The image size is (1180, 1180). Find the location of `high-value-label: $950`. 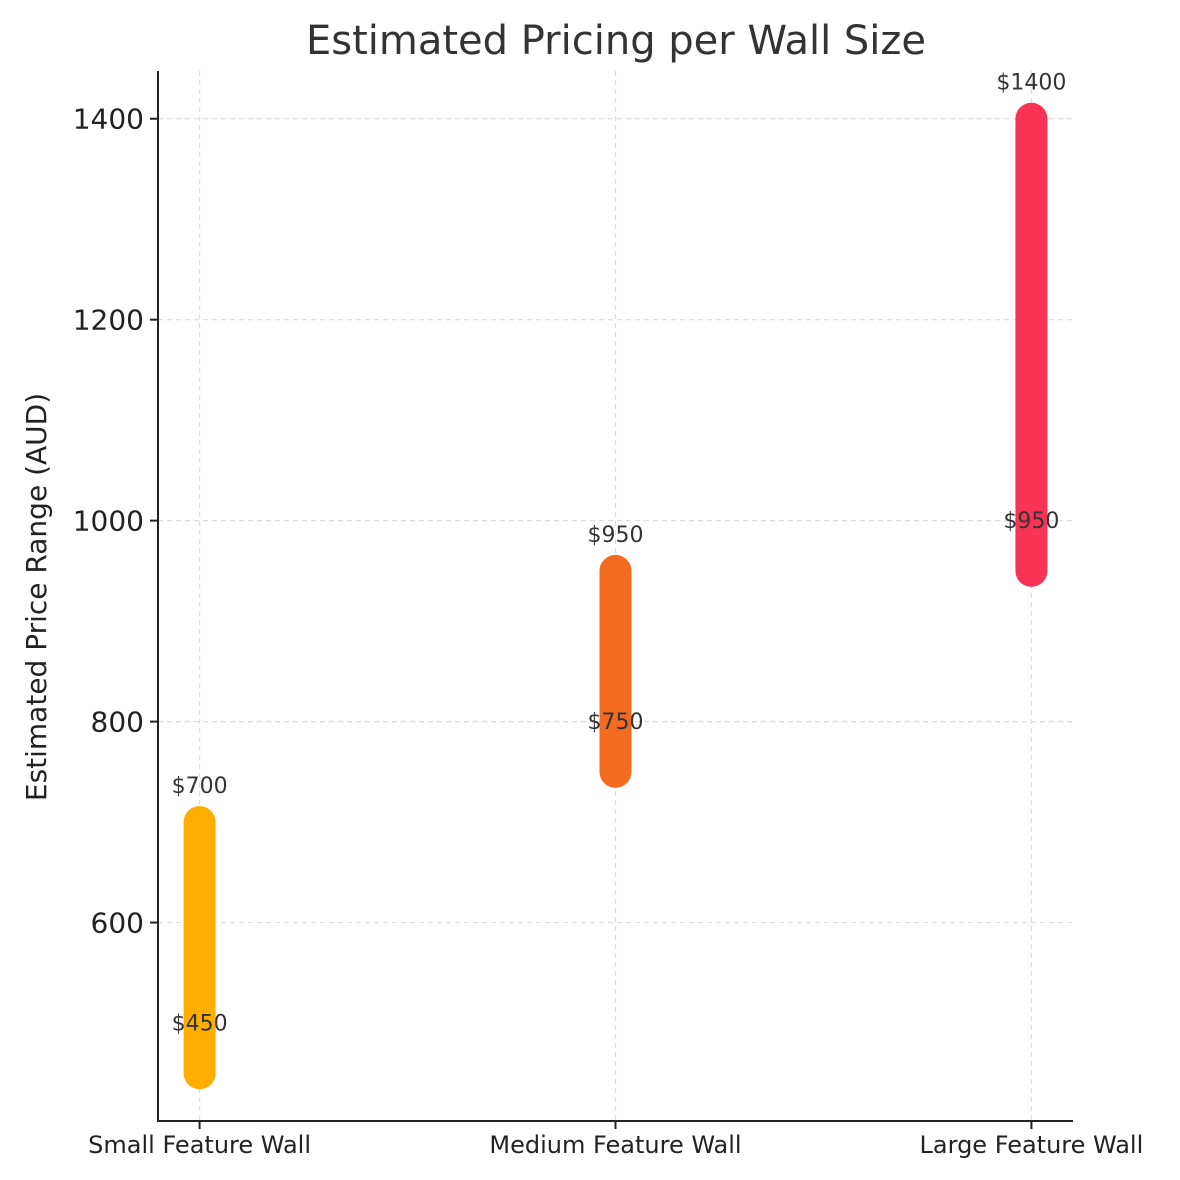

high-value-label: $950 is located at coordinates (616, 535).